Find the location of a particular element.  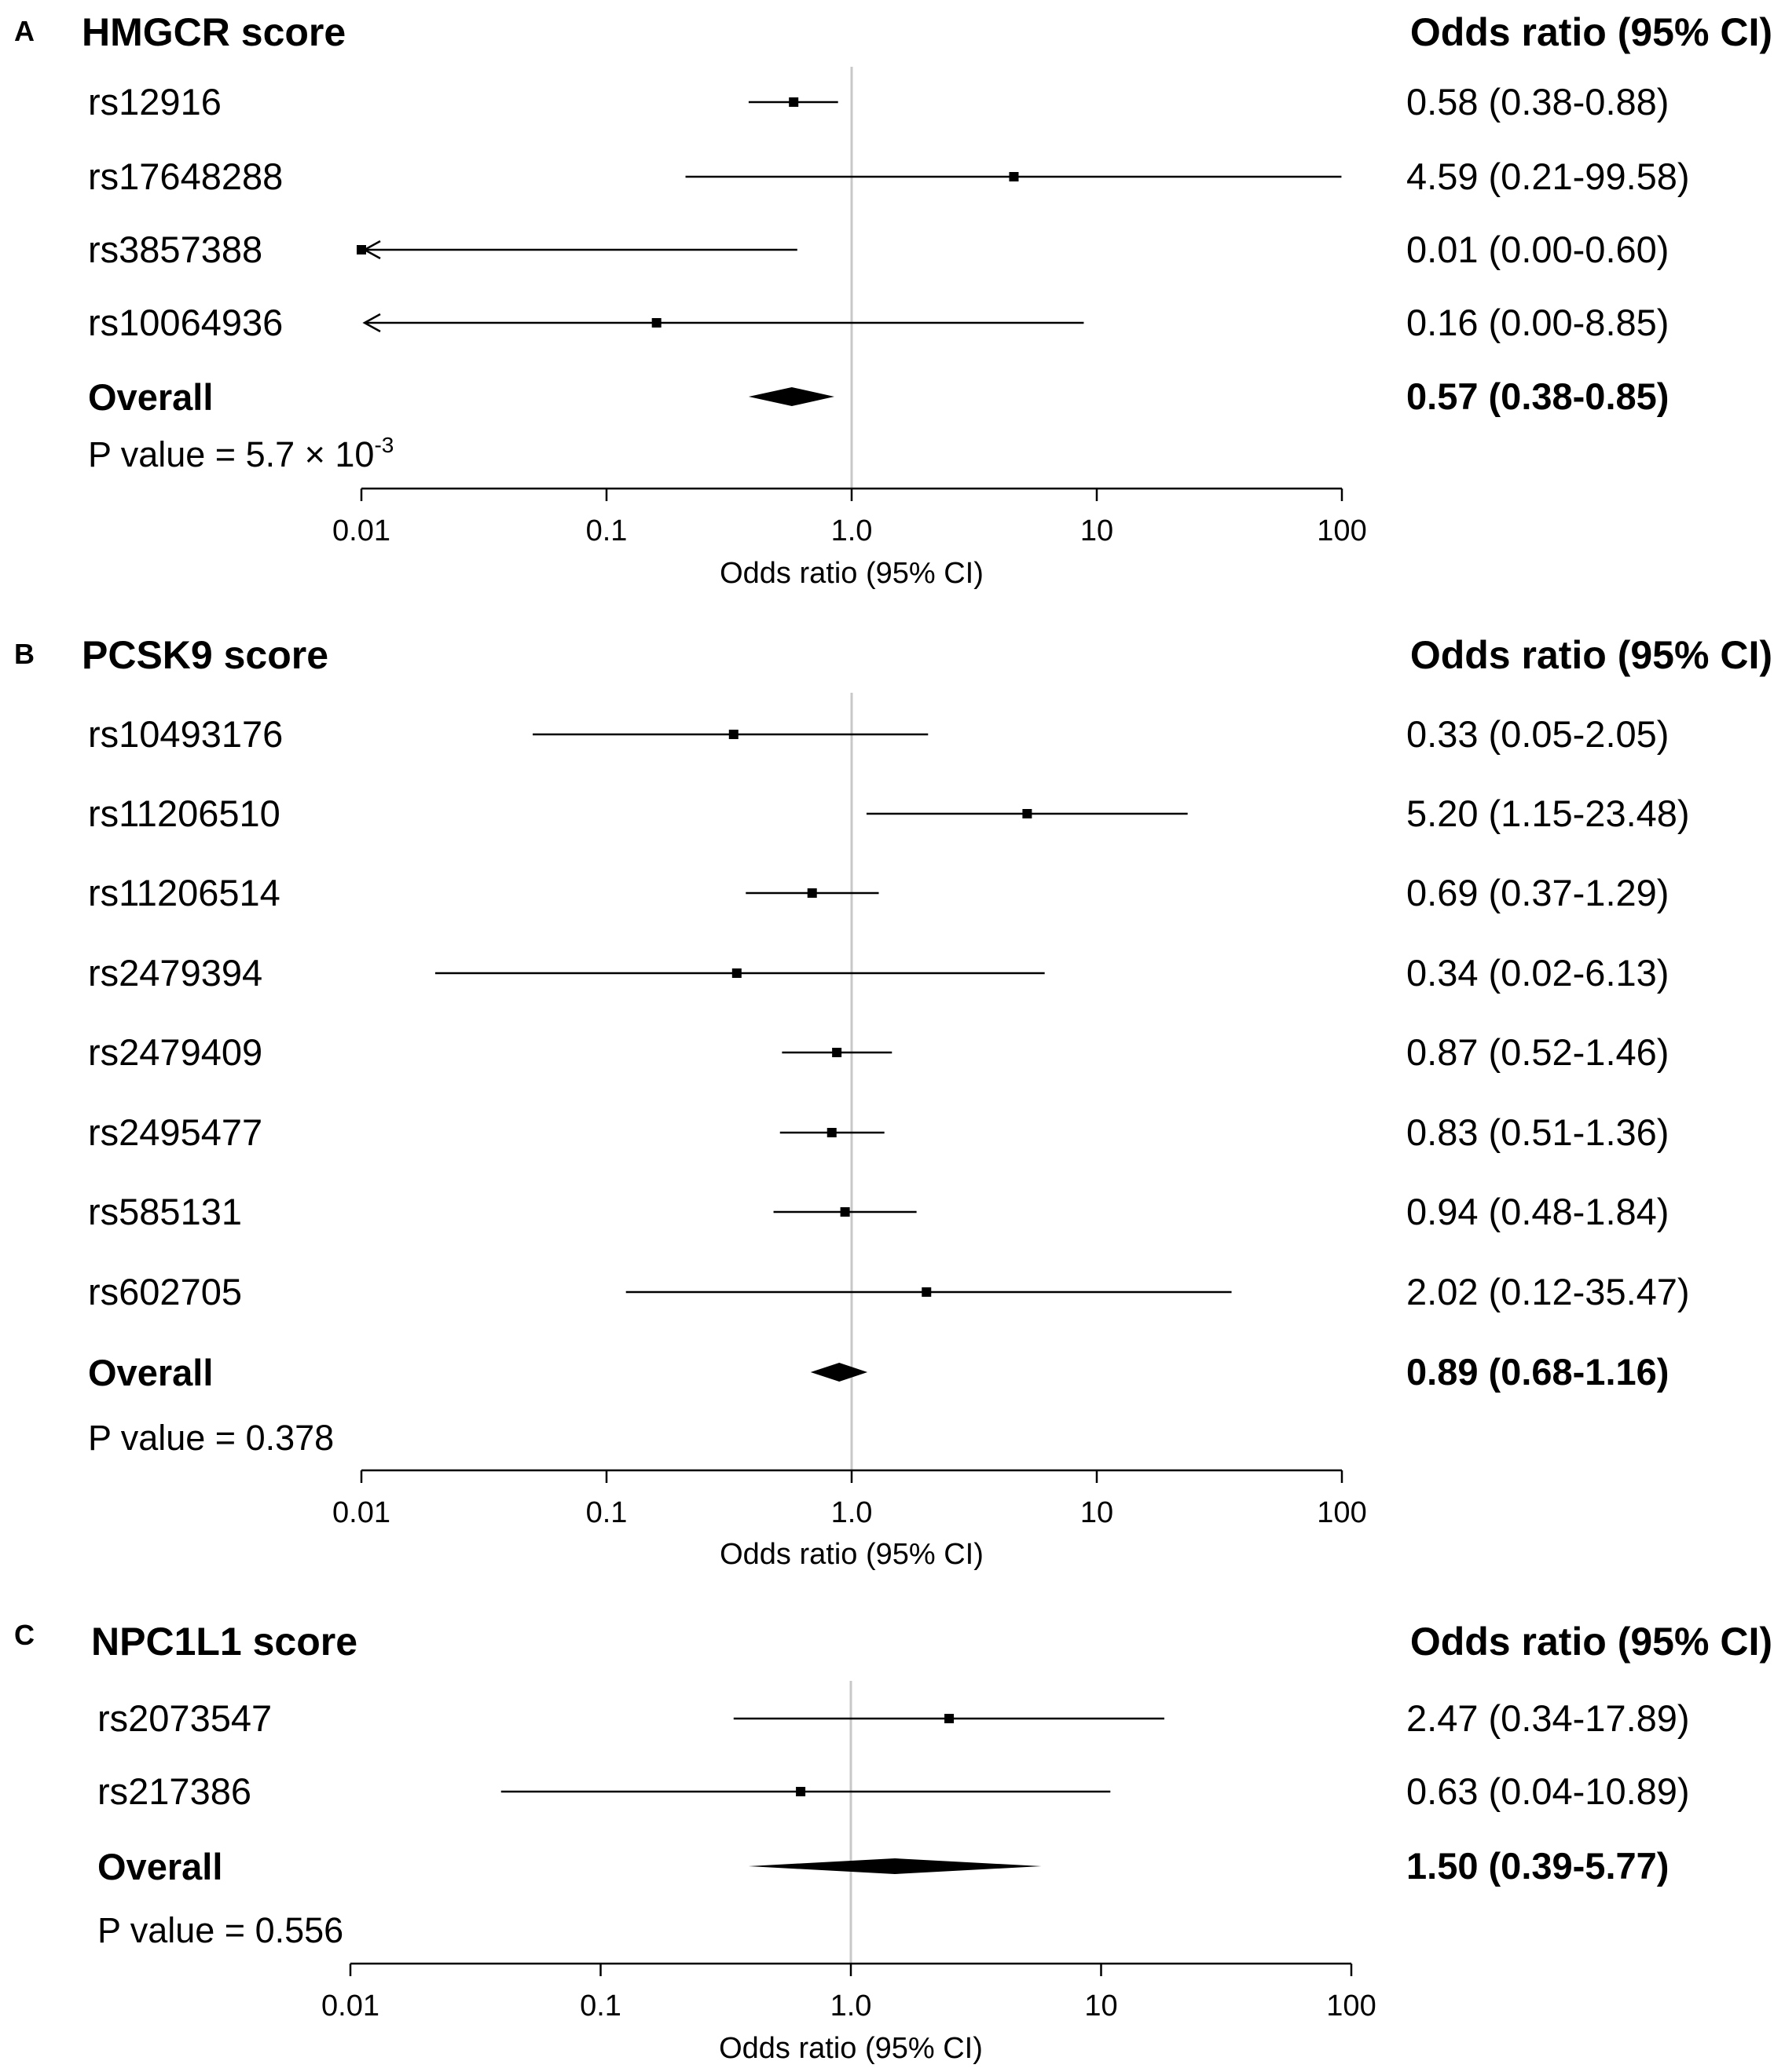

p-value: P value = 0.378 is located at coordinates (211, 1438).